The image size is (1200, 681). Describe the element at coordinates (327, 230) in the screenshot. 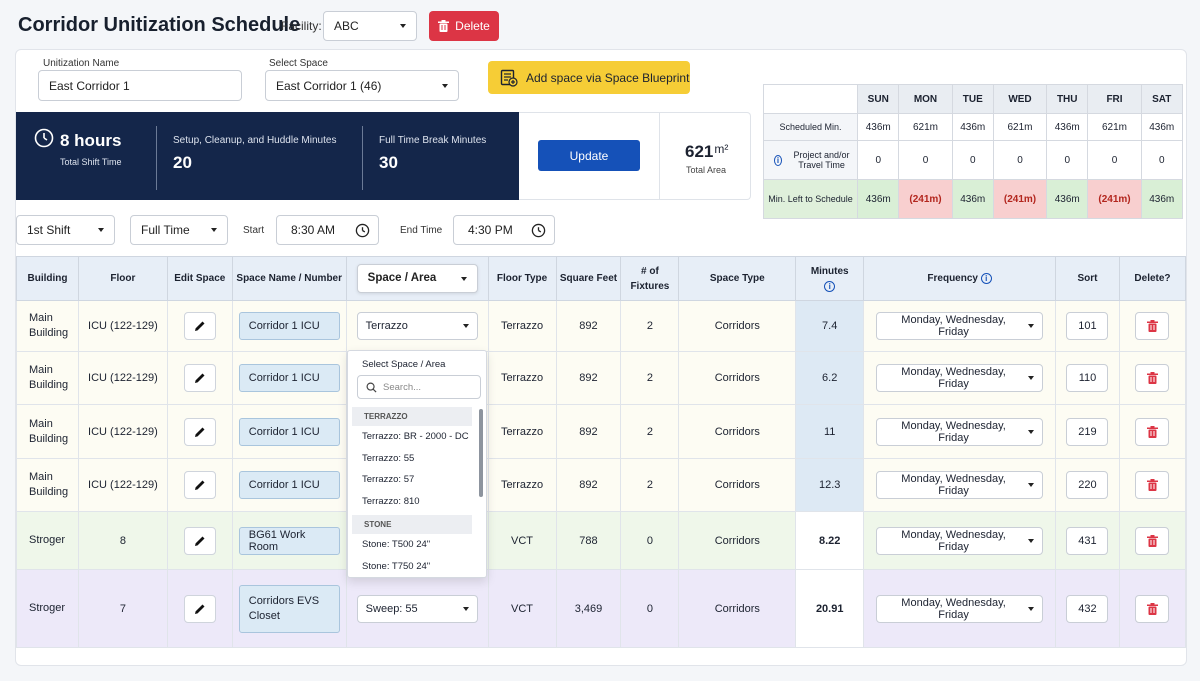

I see `start-time-input: 8:30 AM` at that location.